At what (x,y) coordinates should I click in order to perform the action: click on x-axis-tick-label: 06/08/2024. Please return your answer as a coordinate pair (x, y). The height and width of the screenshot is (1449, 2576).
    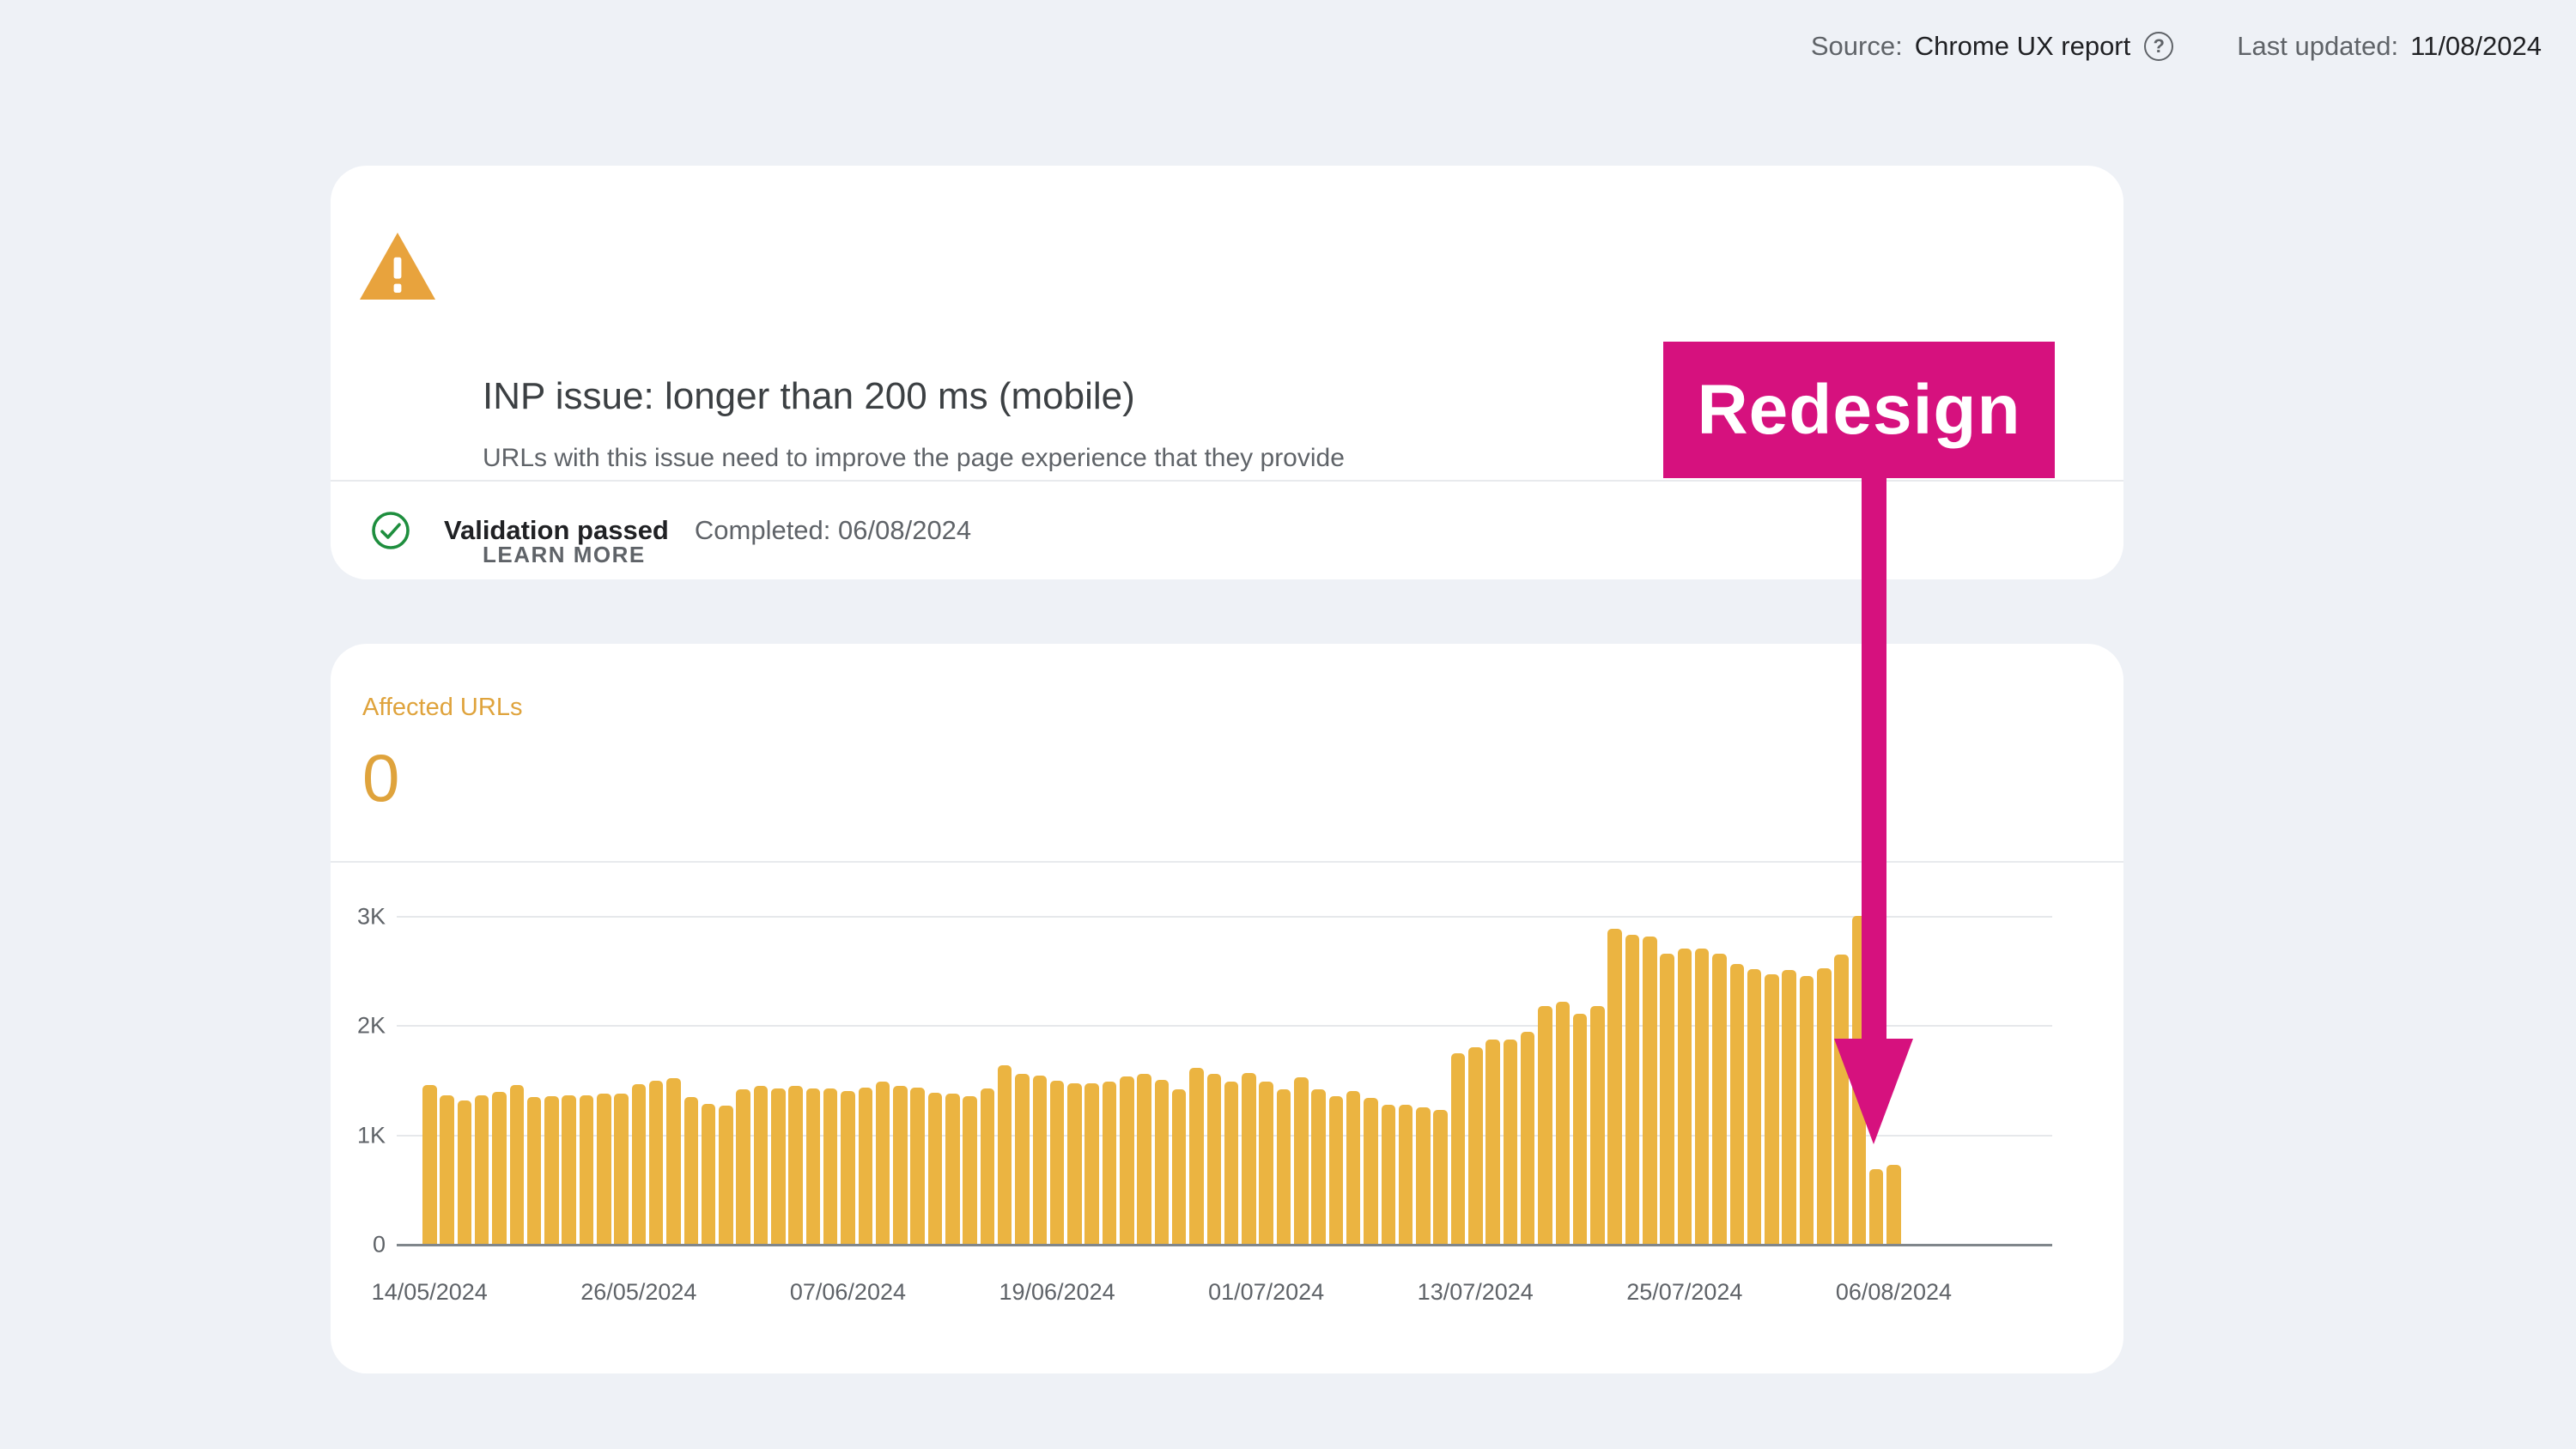
    Looking at the image, I should click on (1894, 1292).